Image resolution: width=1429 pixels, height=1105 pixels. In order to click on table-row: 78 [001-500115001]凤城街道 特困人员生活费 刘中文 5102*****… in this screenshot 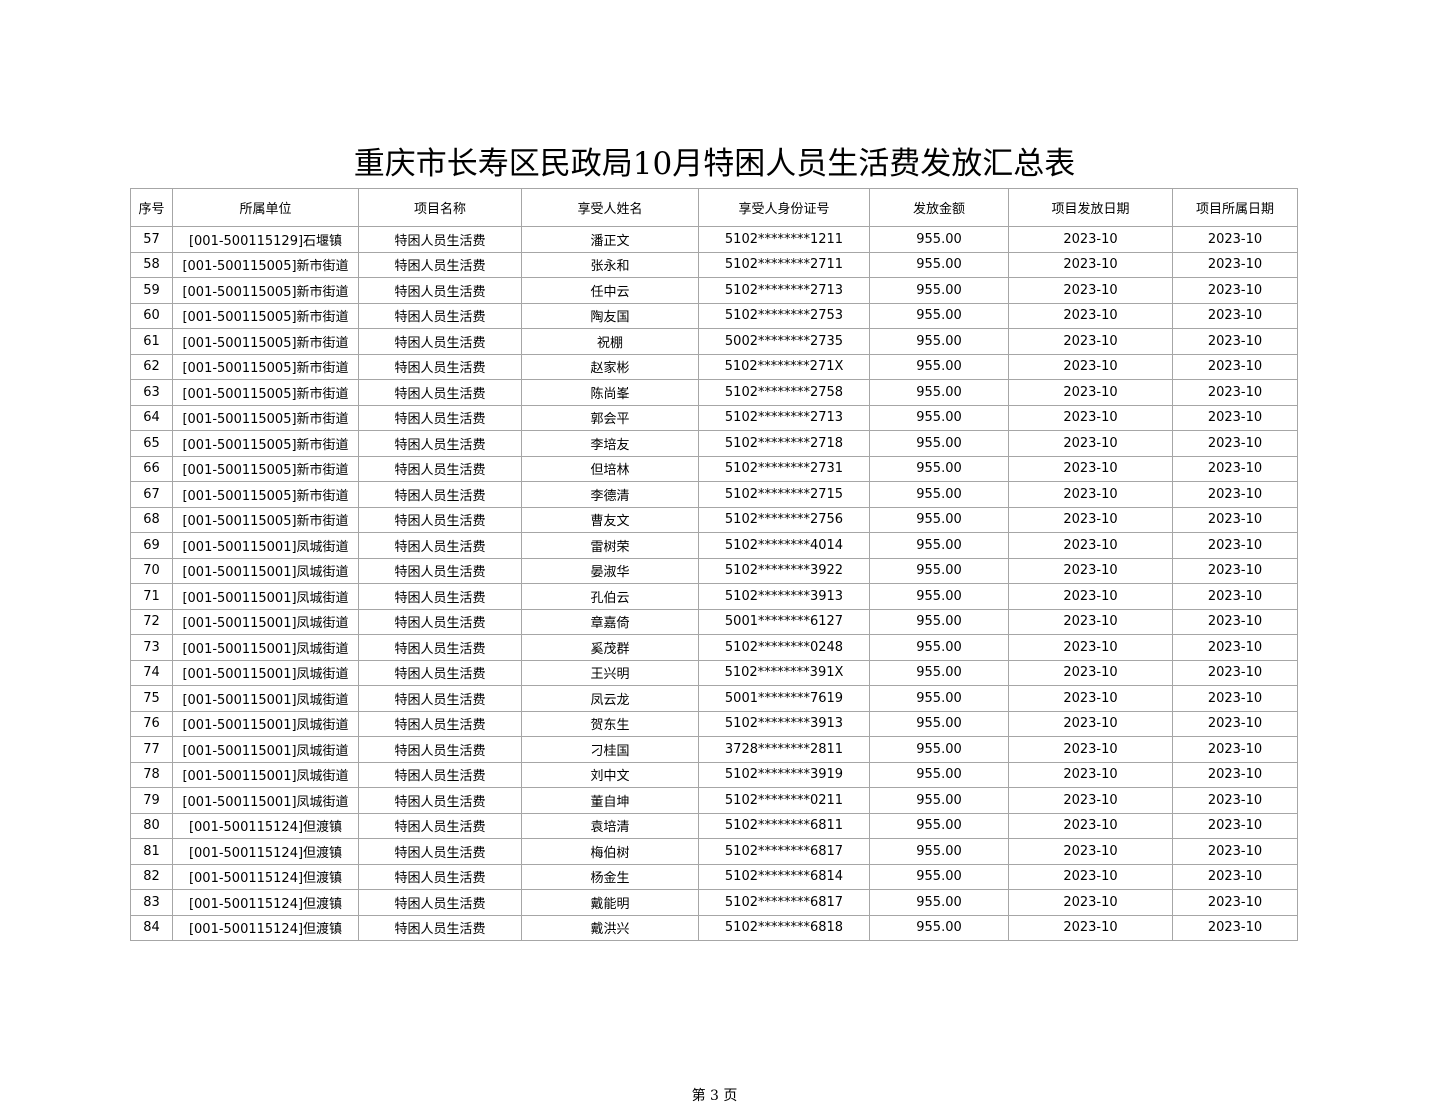, I will do `click(714, 774)`.